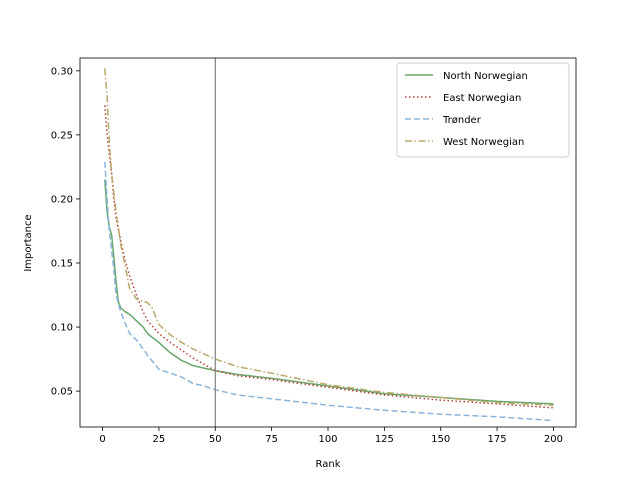 Image resolution: width=640 pixels, height=480 pixels. Describe the element at coordinates (483, 142) in the screenshot. I see `legend-label: West Norwegian` at that location.